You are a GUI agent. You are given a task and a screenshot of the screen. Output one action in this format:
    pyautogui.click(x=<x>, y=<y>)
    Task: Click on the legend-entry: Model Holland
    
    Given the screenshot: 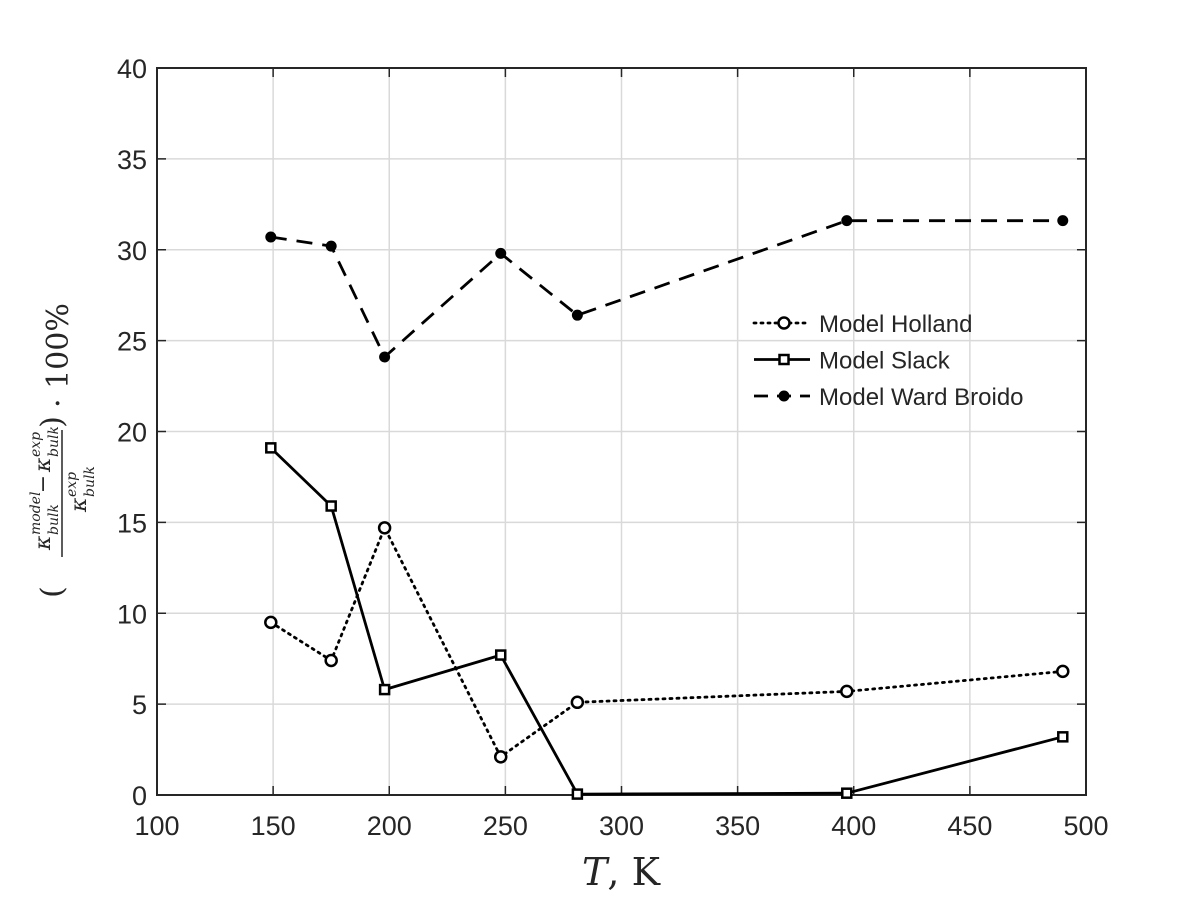 What is the action you would take?
    pyautogui.click(x=862, y=324)
    